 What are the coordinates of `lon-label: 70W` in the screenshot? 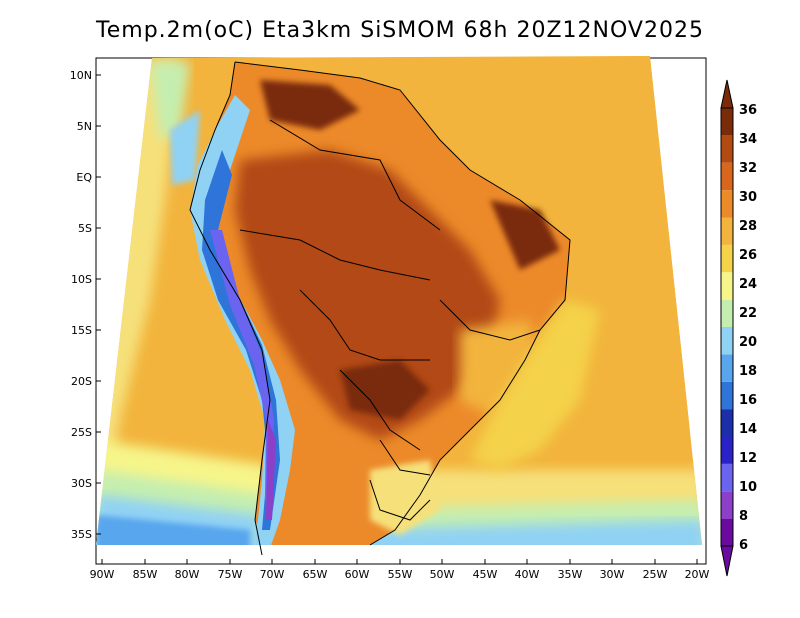 It's located at (272, 574).